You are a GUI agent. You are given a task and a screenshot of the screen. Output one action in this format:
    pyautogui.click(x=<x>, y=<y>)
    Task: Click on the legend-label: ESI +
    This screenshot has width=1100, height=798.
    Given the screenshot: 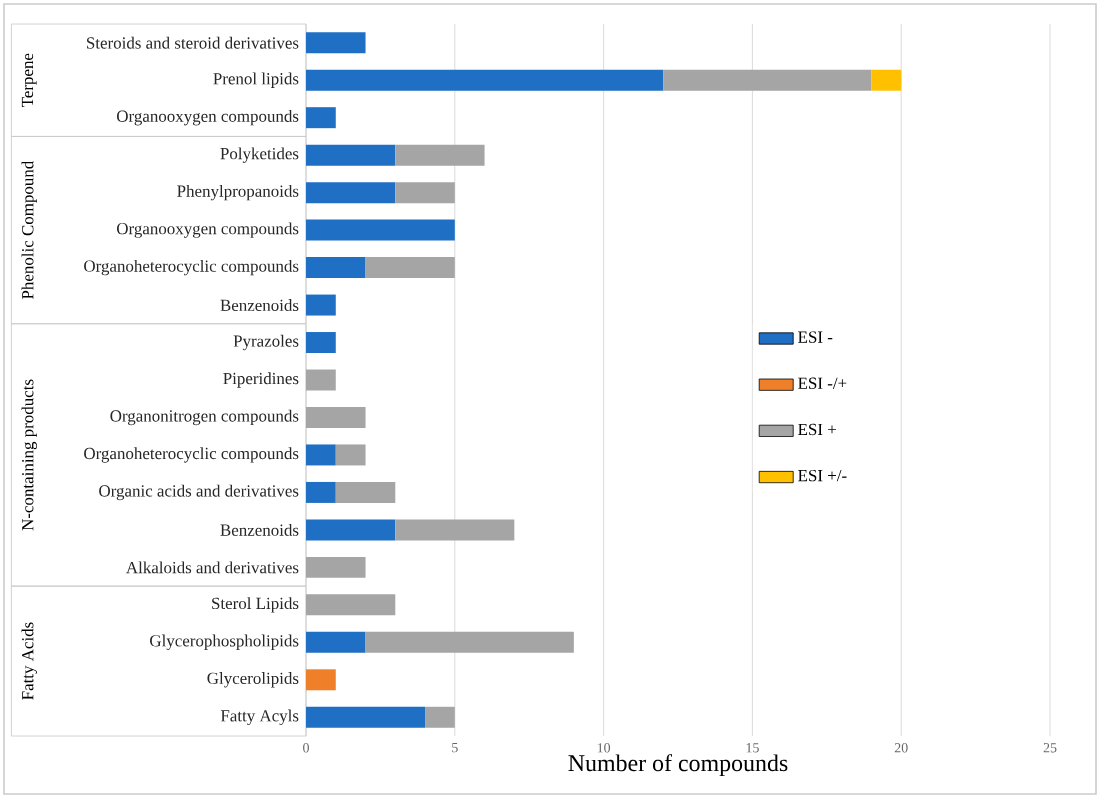 What is the action you would take?
    pyautogui.click(x=817, y=429)
    